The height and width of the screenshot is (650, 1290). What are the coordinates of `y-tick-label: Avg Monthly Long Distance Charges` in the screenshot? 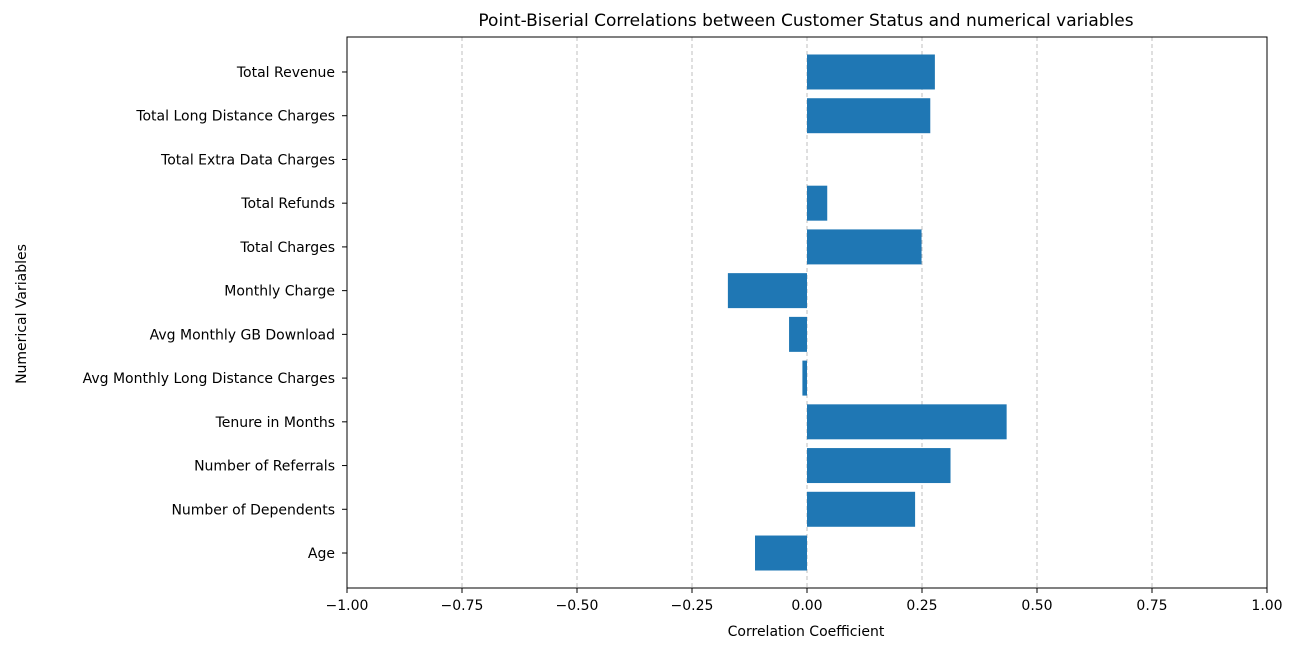 It's located at (209, 379).